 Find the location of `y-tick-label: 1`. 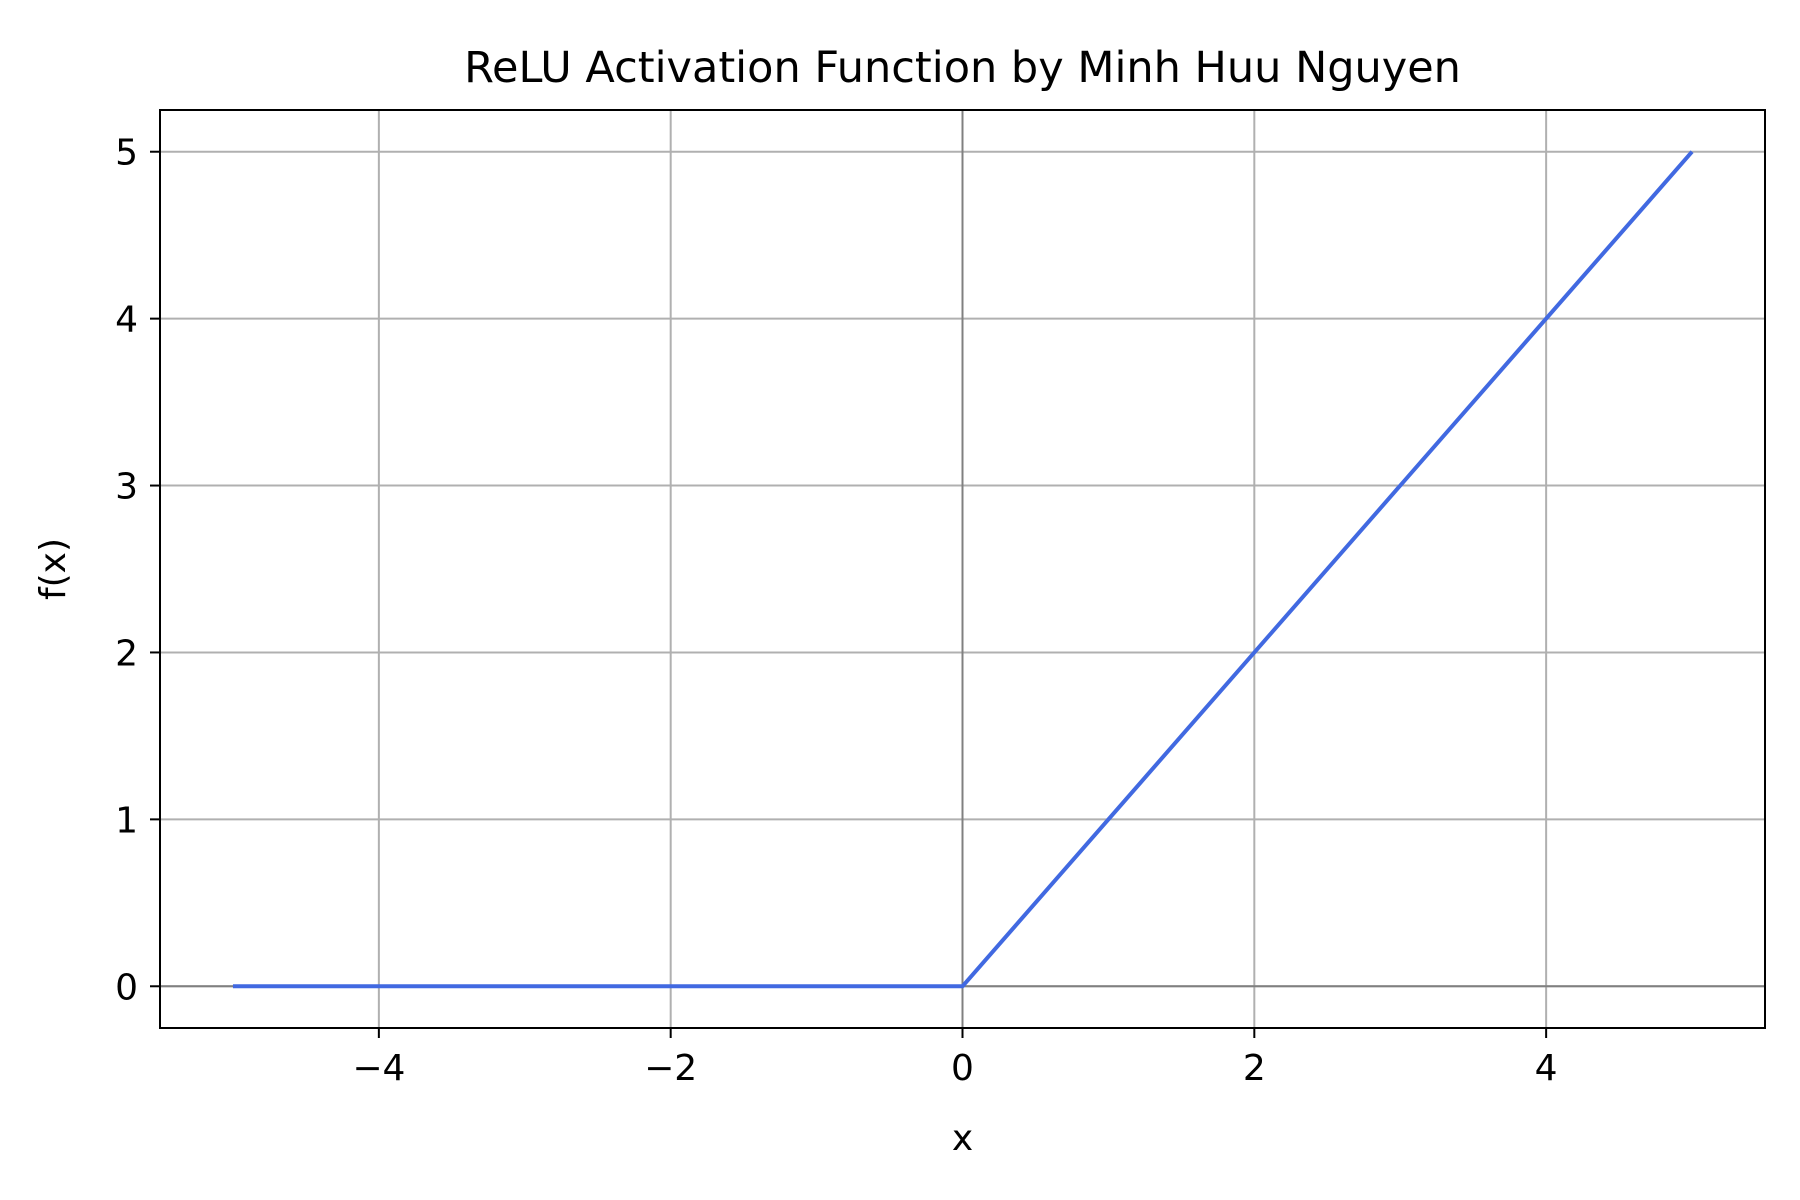

y-tick-label: 1 is located at coordinates (126, 820).